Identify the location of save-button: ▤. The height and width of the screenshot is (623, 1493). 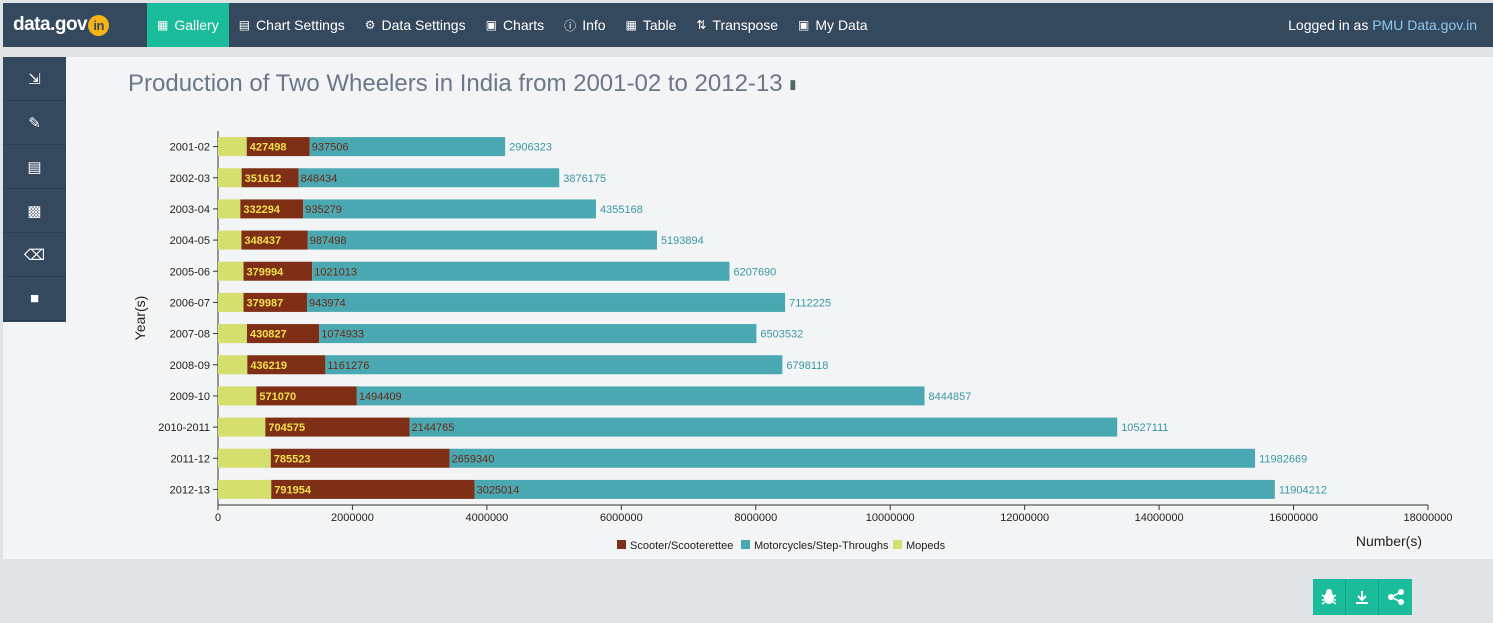
(34, 167).